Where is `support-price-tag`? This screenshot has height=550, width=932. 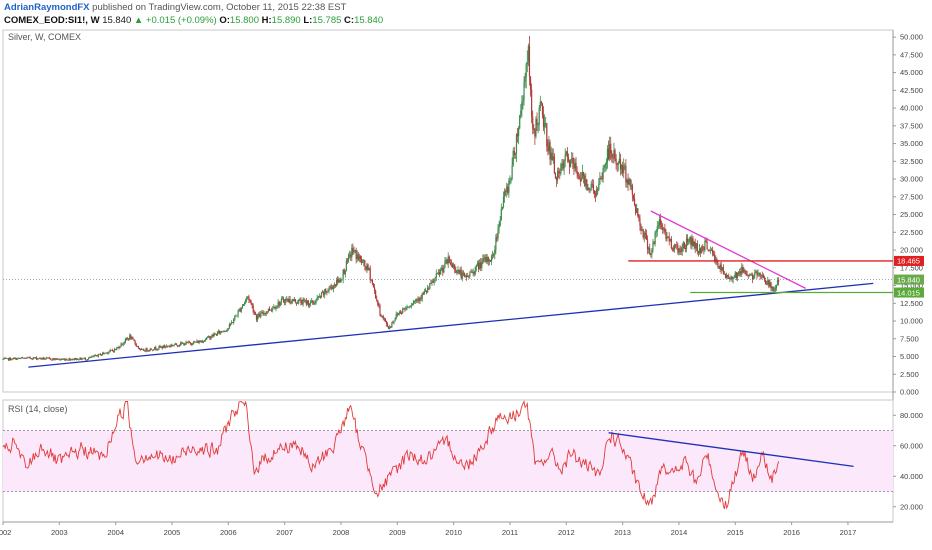 support-price-tag is located at coordinates (909, 292).